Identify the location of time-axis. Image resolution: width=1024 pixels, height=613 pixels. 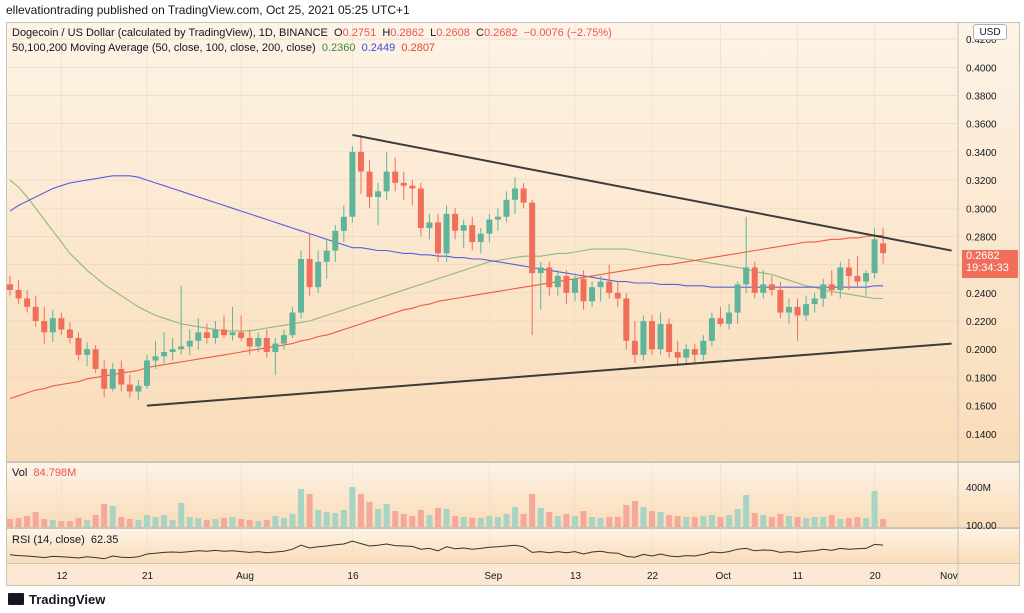
(513, 575).